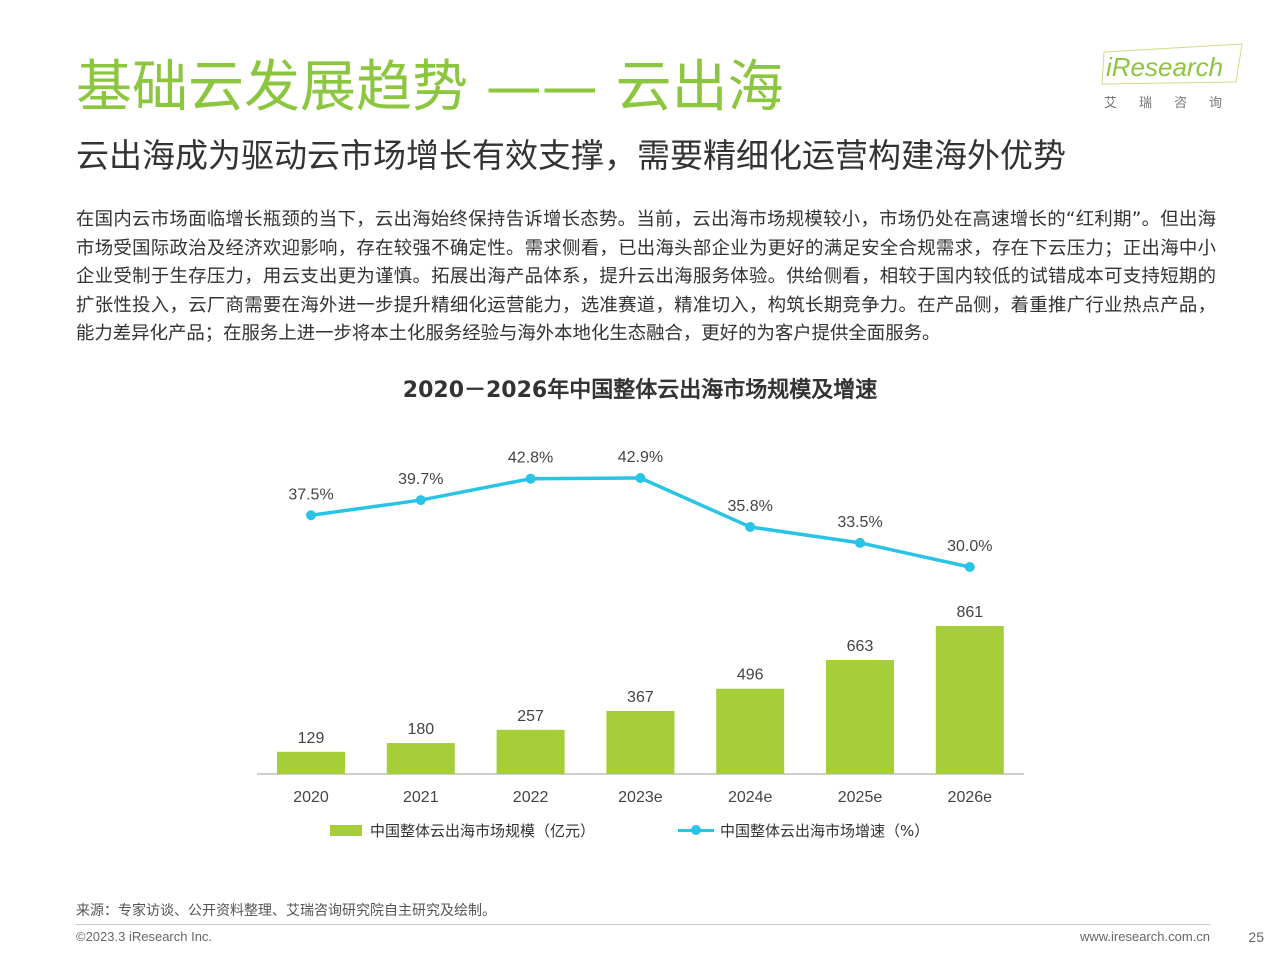 The width and height of the screenshot is (1280, 960). I want to click on x-tick-label: 2025e, so click(860, 797).